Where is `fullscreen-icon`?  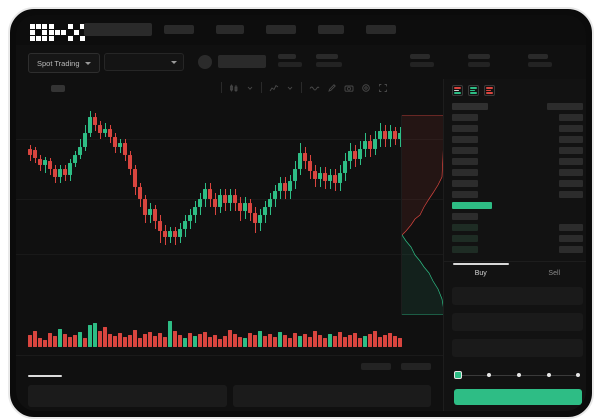
fullscreen-icon is located at coordinates (383, 88).